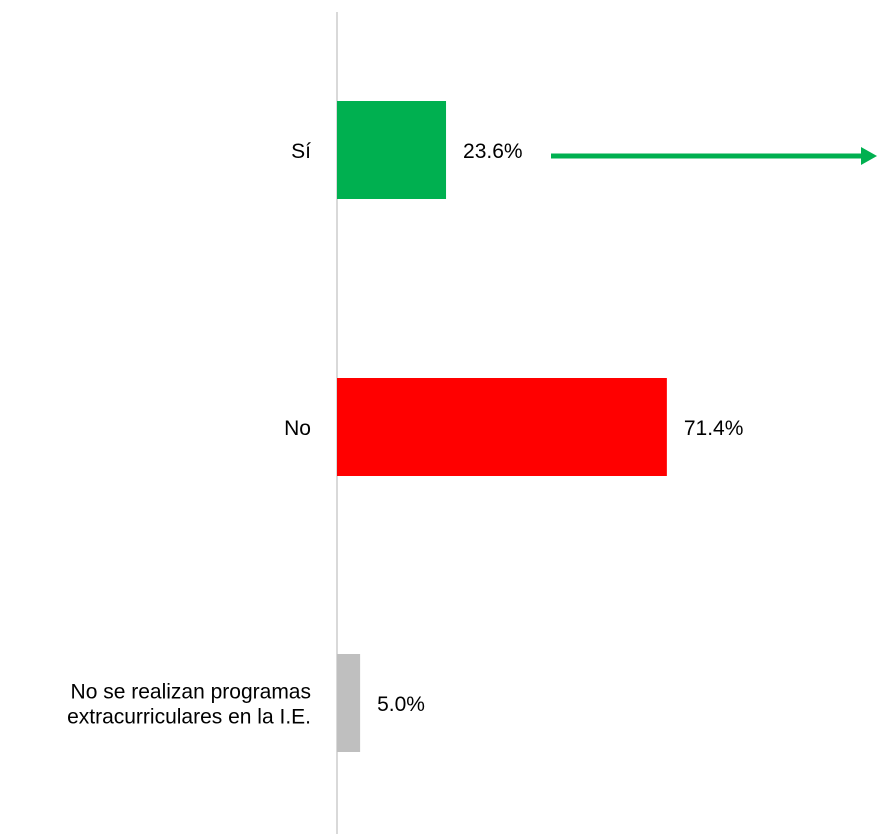  I want to click on category-label: Sí, so click(301, 151).